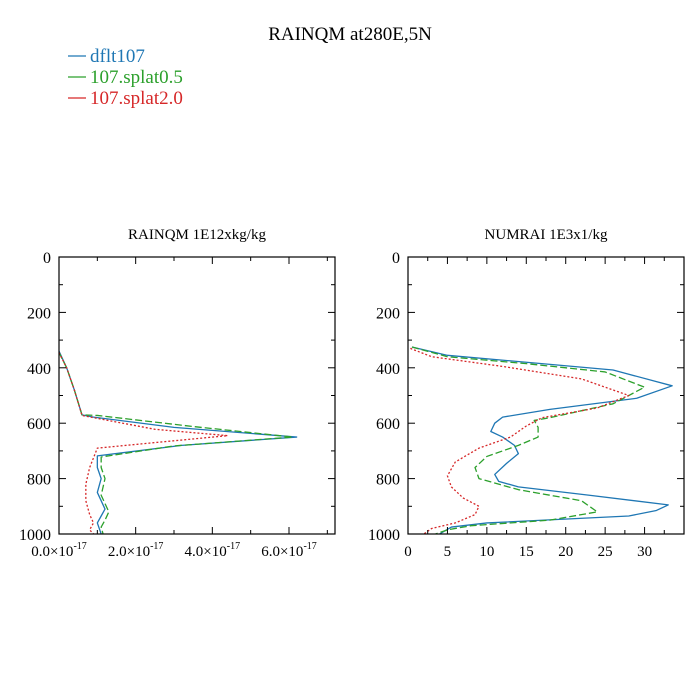 This screenshot has height=700, width=700. I want to click on x-tick-label: 15, so click(526, 552).